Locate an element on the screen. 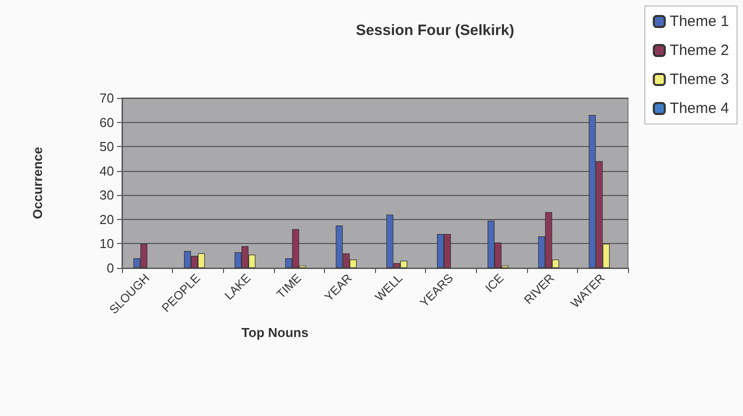 The height and width of the screenshot is (416, 743). y-tick-label: 0 is located at coordinates (110, 268).